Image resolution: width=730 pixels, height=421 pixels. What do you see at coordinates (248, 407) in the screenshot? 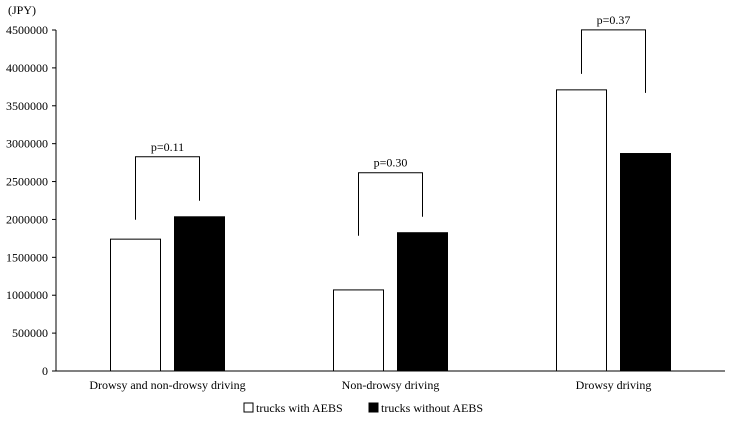
I see `legend-swatch-with-aebs` at bounding box center [248, 407].